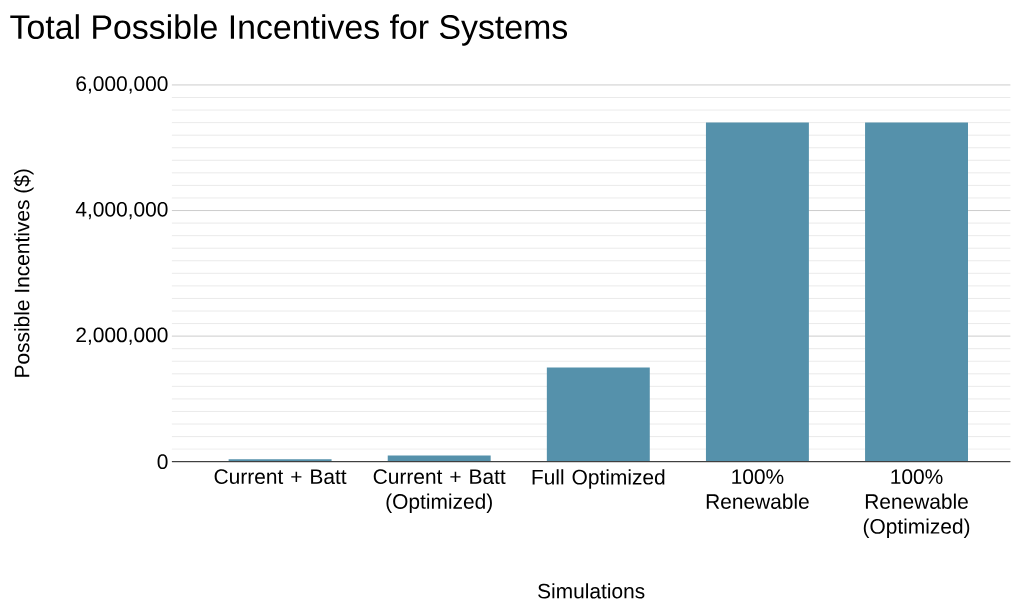 The width and height of the screenshot is (1011, 602). What do you see at coordinates (122, 336) in the screenshot?
I see `y-tick-label: 2,000,000` at bounding box center [122, 336].